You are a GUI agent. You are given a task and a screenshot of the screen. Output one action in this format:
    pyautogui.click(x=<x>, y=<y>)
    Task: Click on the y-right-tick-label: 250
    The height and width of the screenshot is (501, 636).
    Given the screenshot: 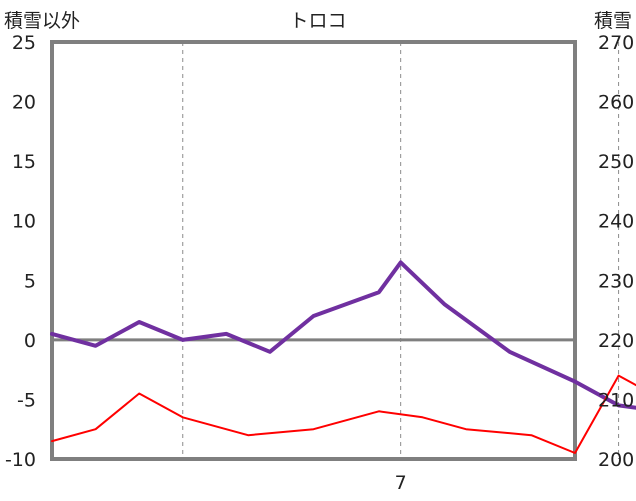 What is the action you would take?
    pyautogui.click(x=616, y=162)
    